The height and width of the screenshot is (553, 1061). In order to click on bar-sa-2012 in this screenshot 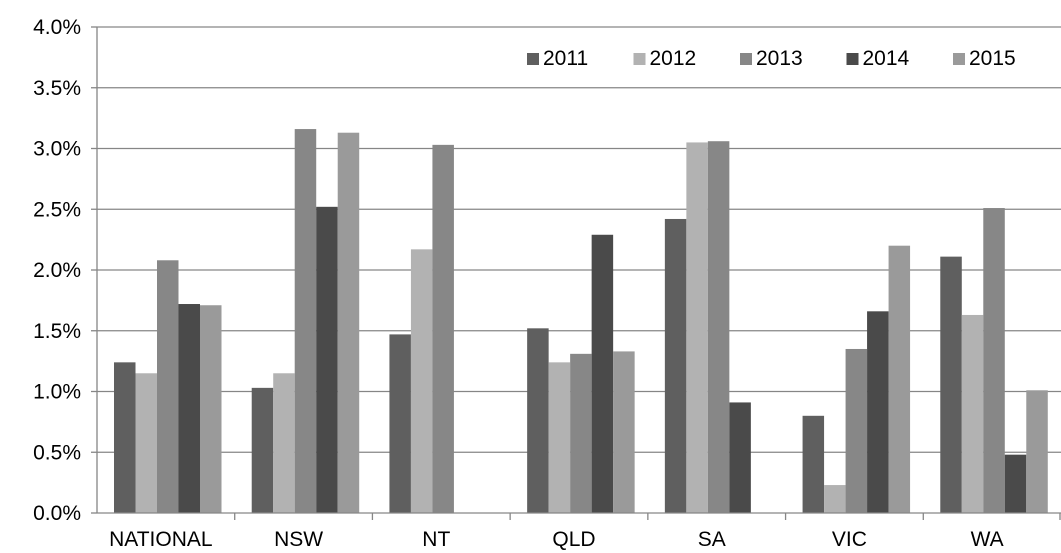, I will do `click(697, 328)`.